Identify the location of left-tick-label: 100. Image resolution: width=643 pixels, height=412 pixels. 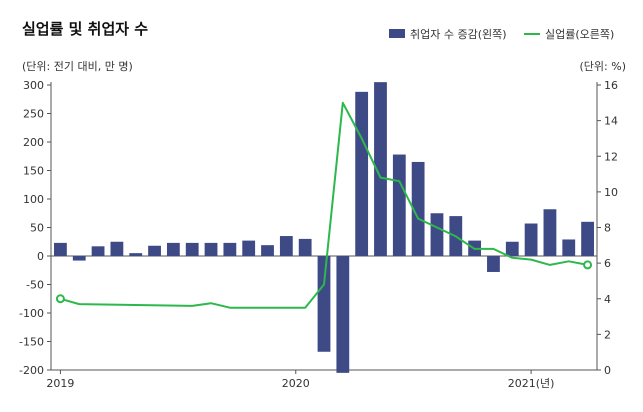
(33, 199).